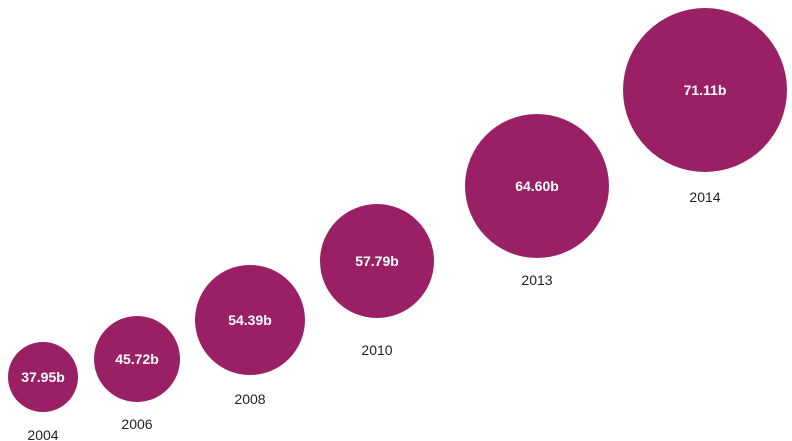  Describe the element at coordinates (249, 399) in the screenshot. I see `year-label-2008: 2008` at that location.